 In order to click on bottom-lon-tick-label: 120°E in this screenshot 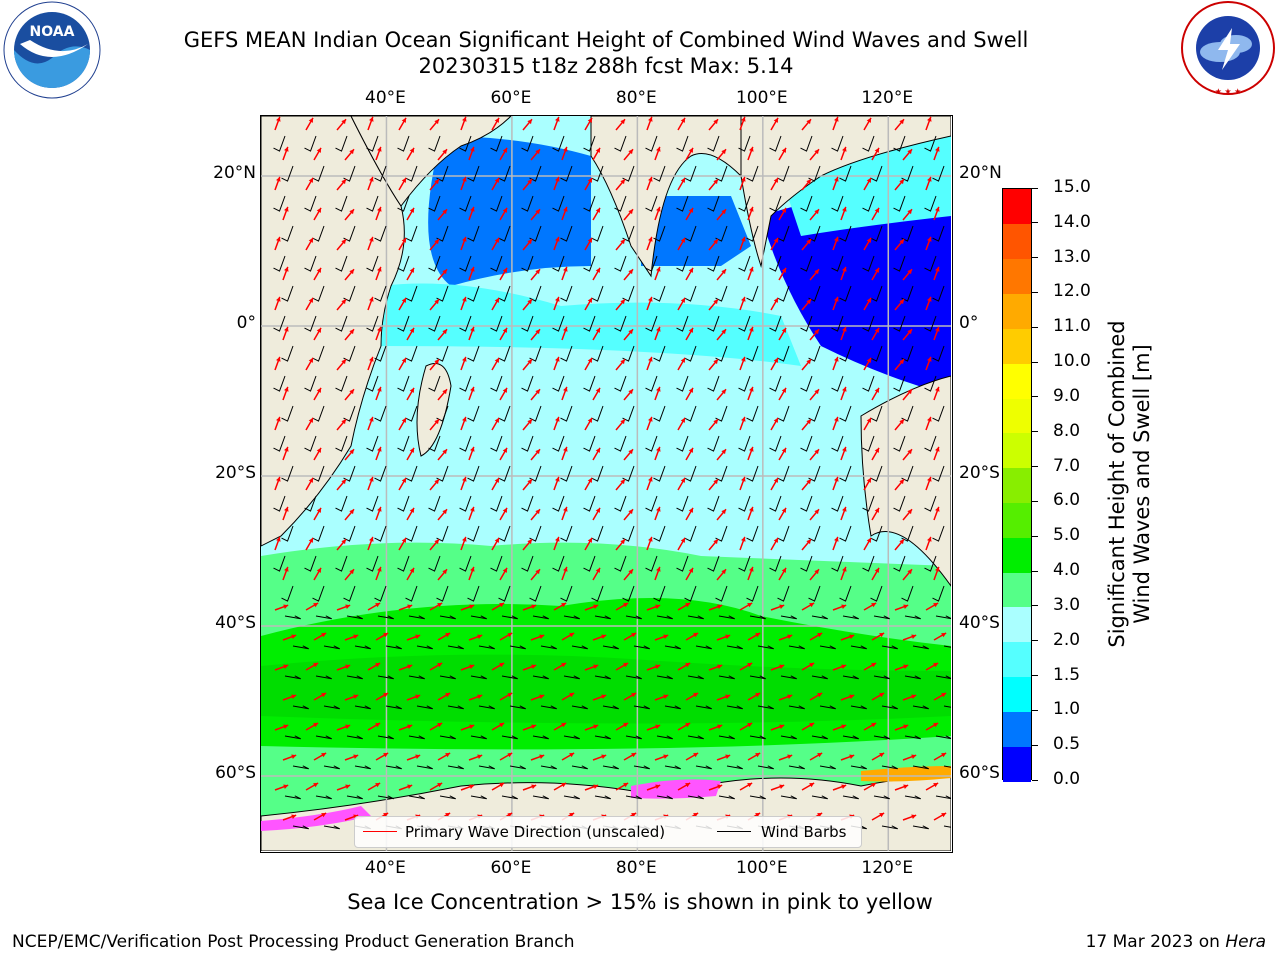, I will do `click(887, 868)`.